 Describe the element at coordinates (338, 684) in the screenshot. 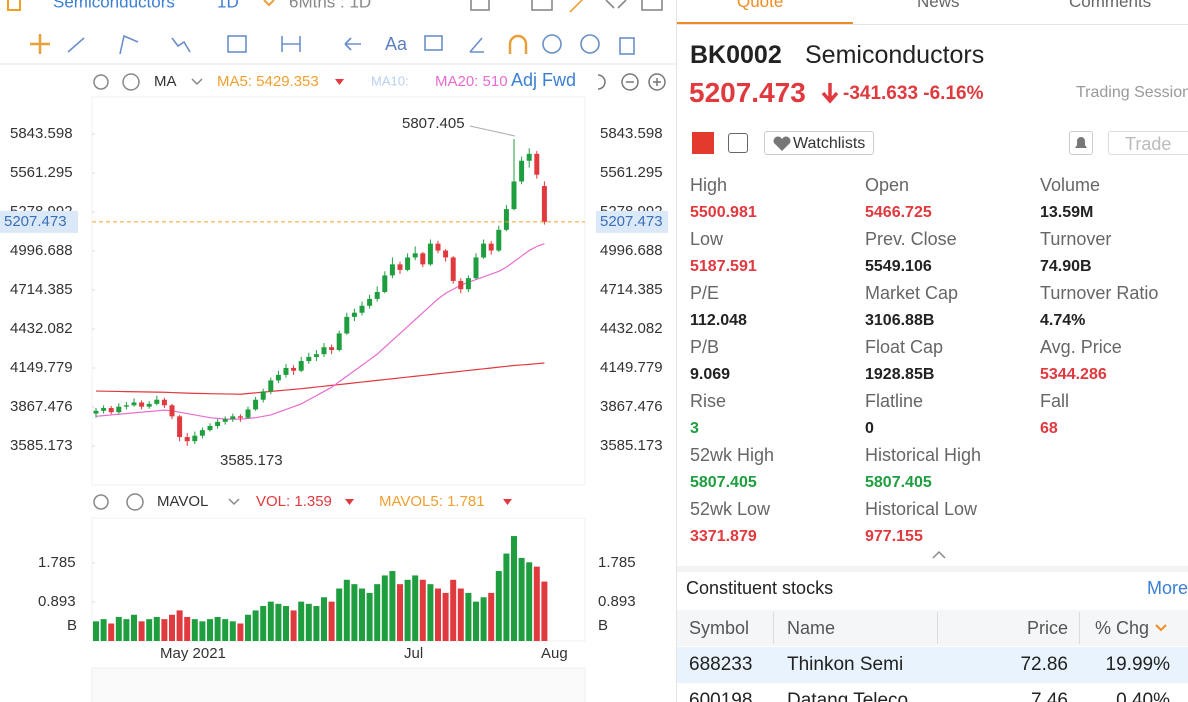

I see `navigator` at that location.